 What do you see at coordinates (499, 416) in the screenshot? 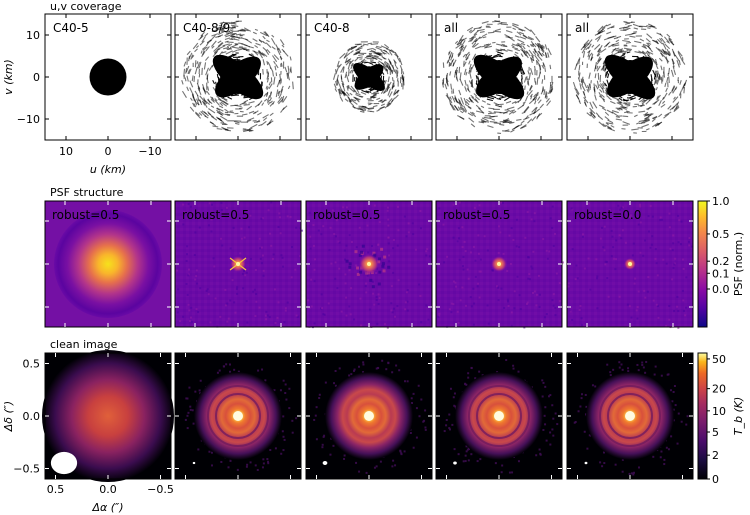
I see `disk-gap` at bounding box center [499, 416].